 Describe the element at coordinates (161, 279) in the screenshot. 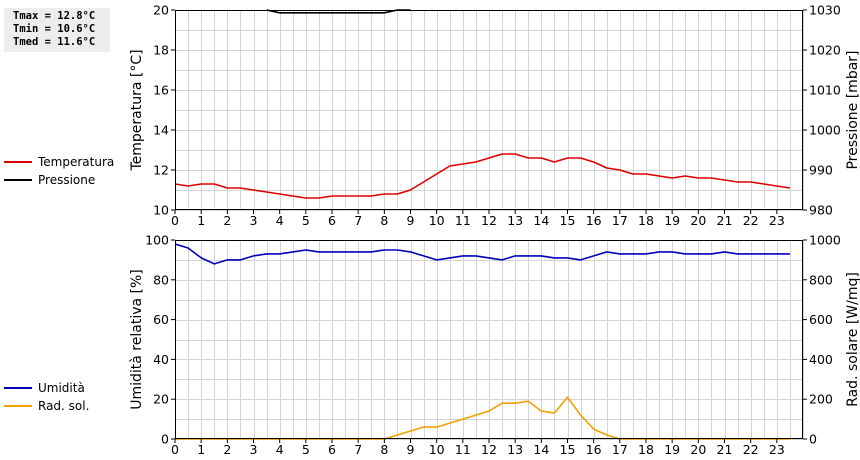

I see `left-tick-label: 80` at that location.